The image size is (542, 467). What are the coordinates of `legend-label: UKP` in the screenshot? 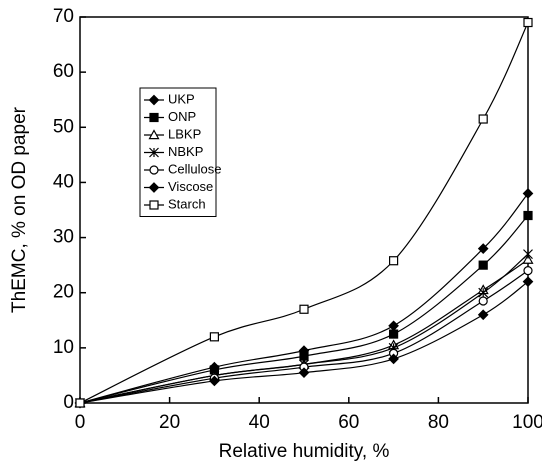 It's located at (181, 98).